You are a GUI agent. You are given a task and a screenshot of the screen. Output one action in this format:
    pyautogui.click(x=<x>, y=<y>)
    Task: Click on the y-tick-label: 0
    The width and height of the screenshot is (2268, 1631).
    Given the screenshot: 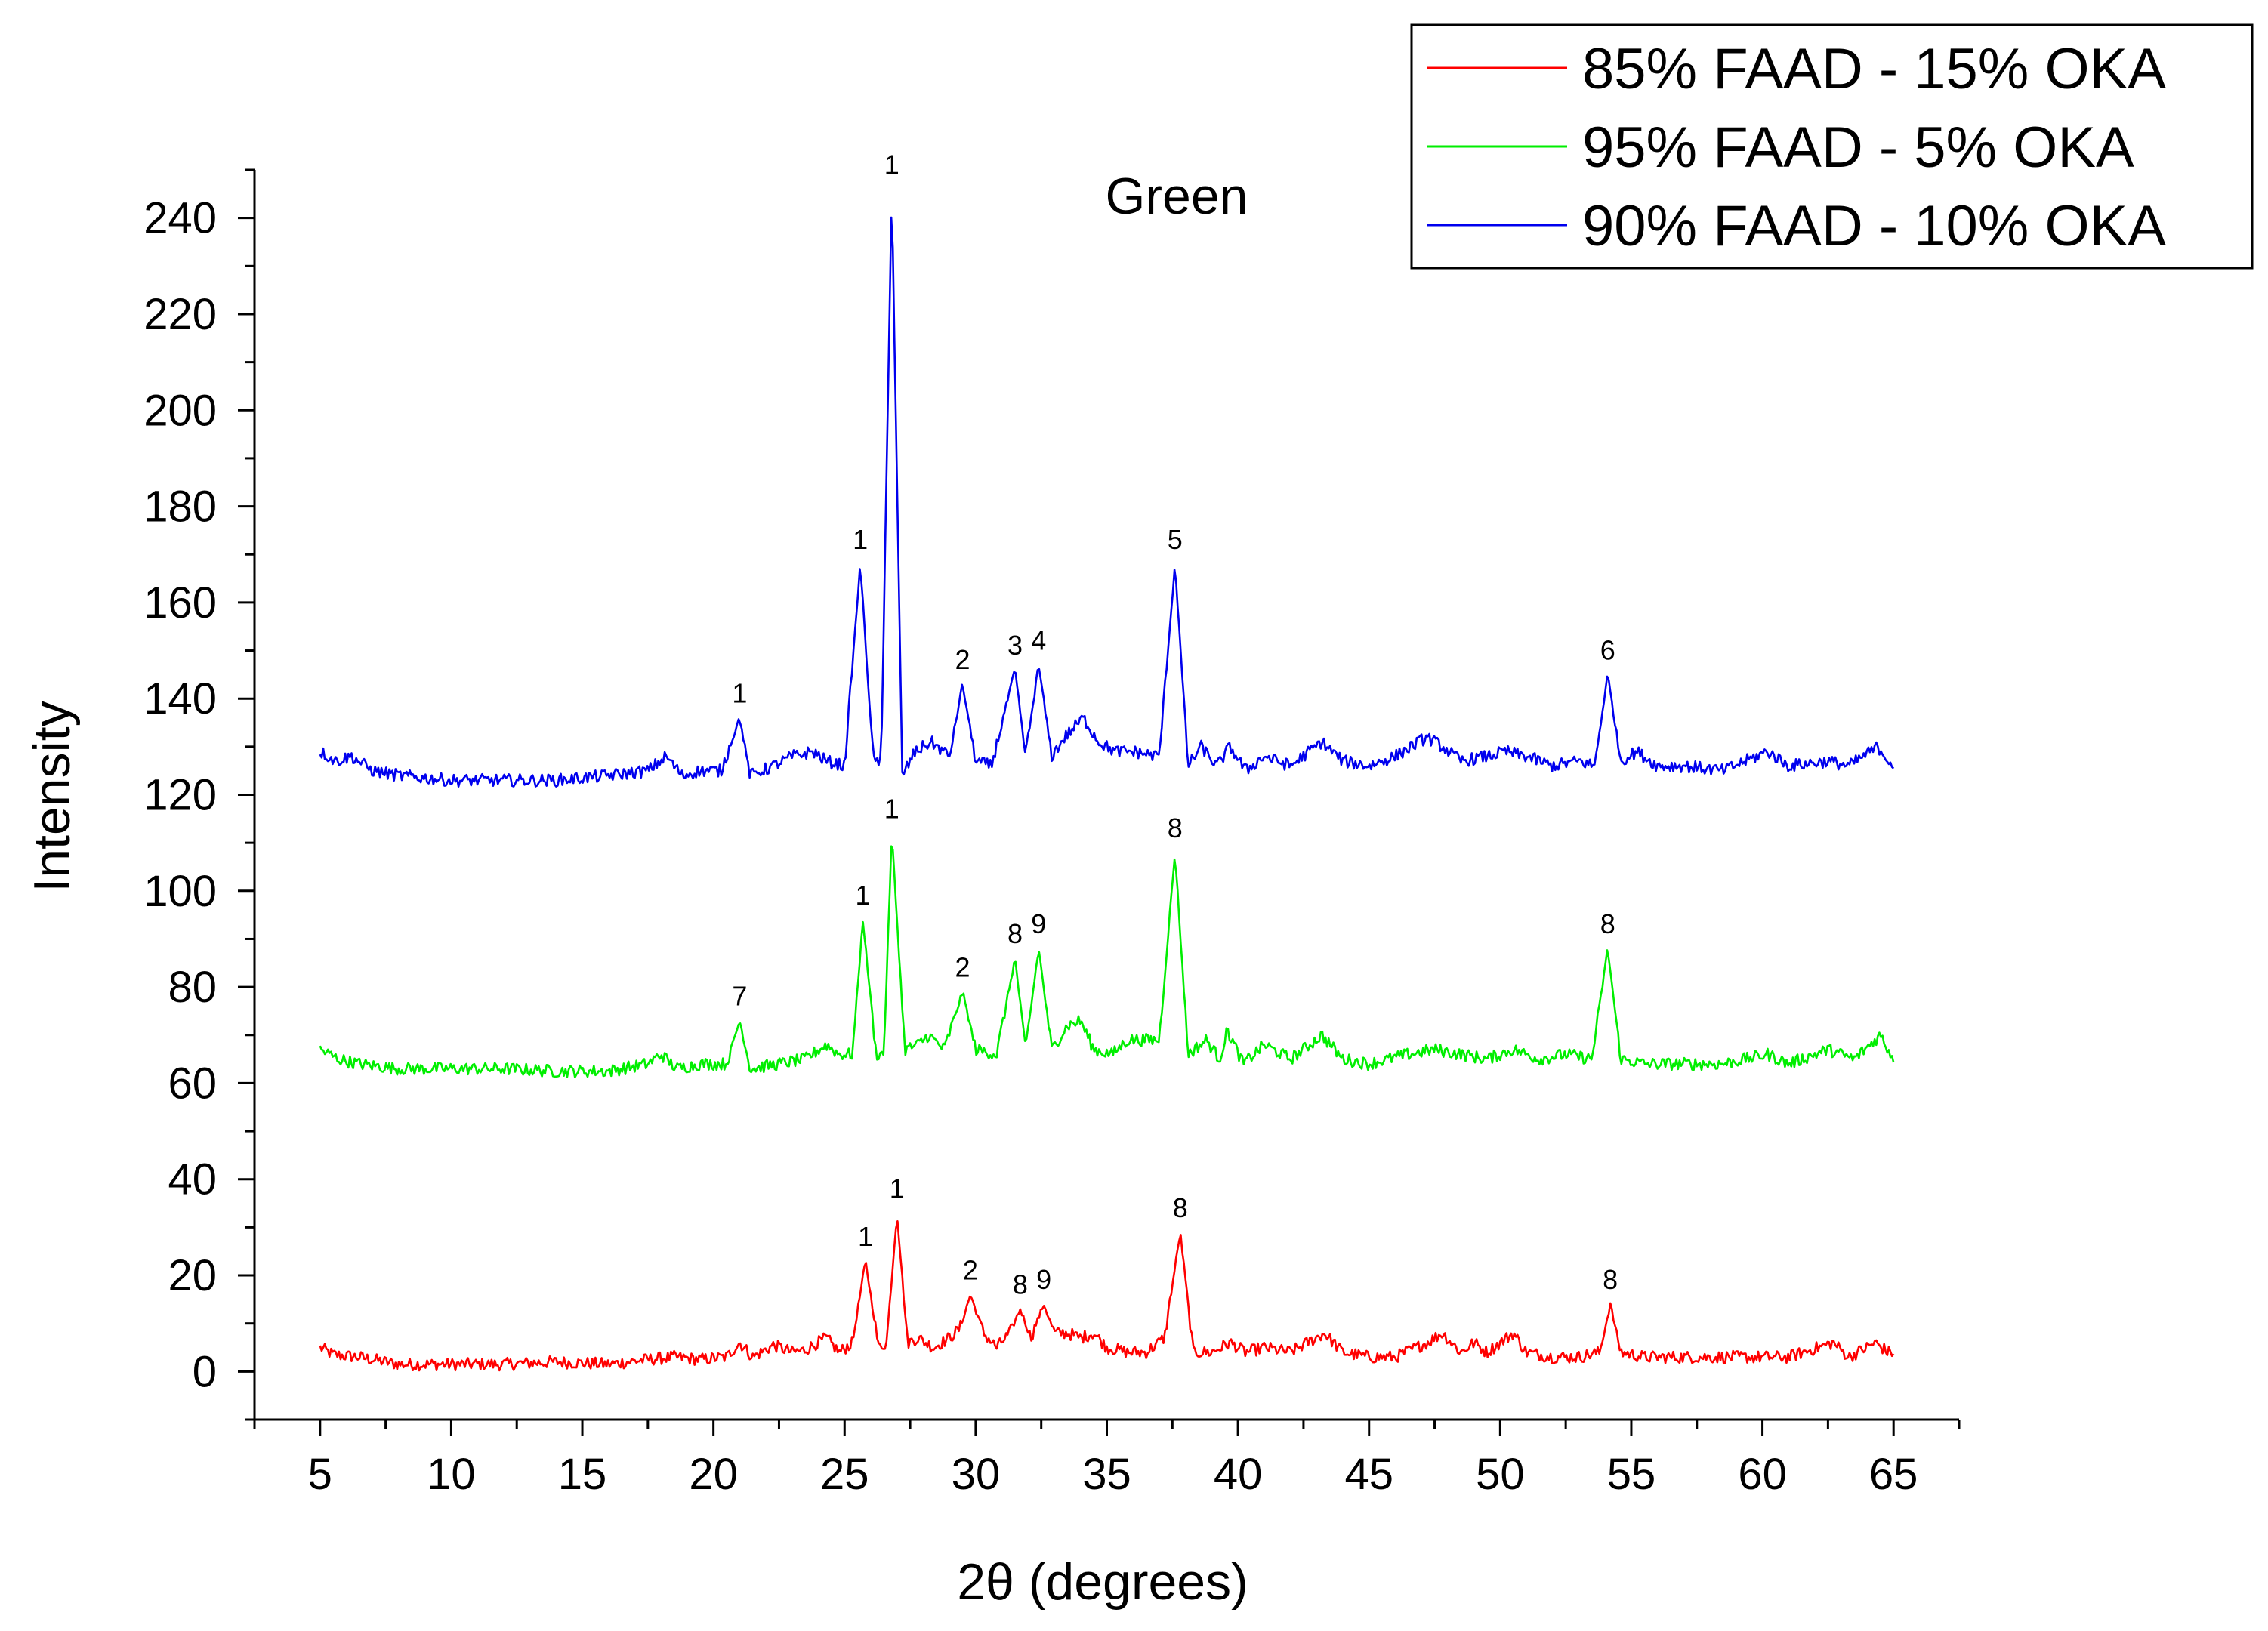 What is the action you would take?
    pyautogui.click(x=205, y=1371)
    